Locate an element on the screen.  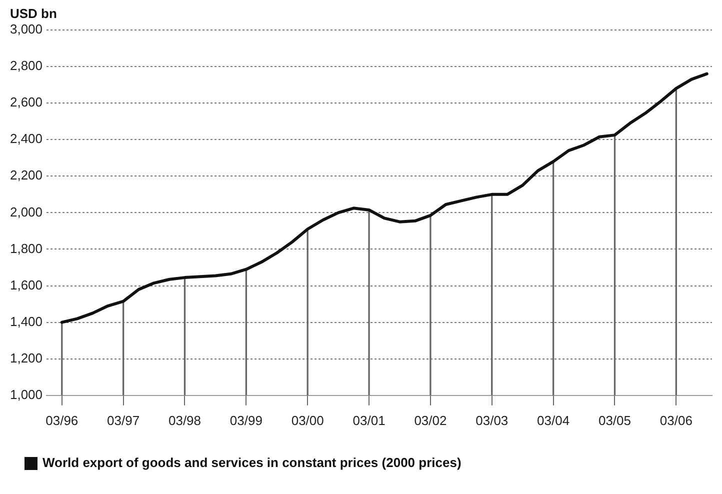
y-tick-label: 2,200 is located at coordinates (26, 175).